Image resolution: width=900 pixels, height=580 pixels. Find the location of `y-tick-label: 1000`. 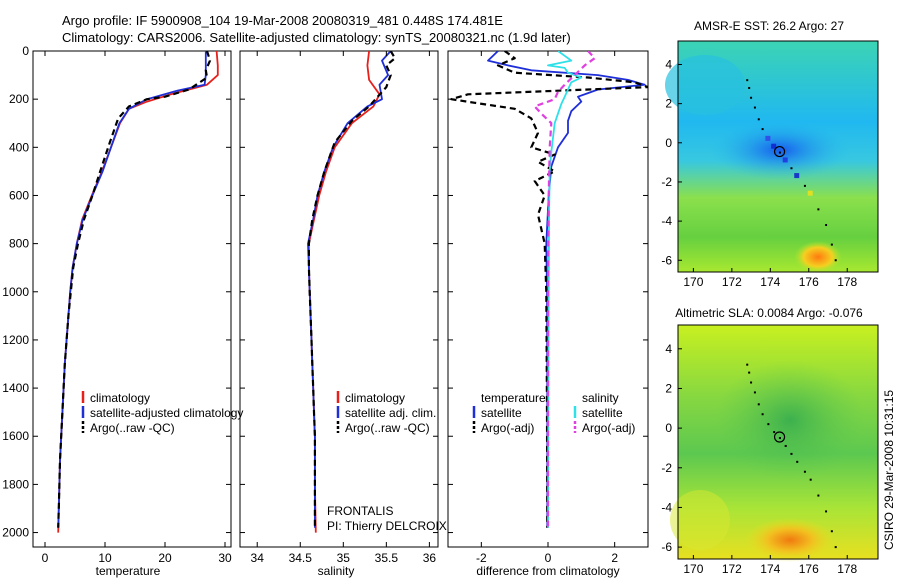

y-tick-label: 1000 is located at coordinates (15, 292).